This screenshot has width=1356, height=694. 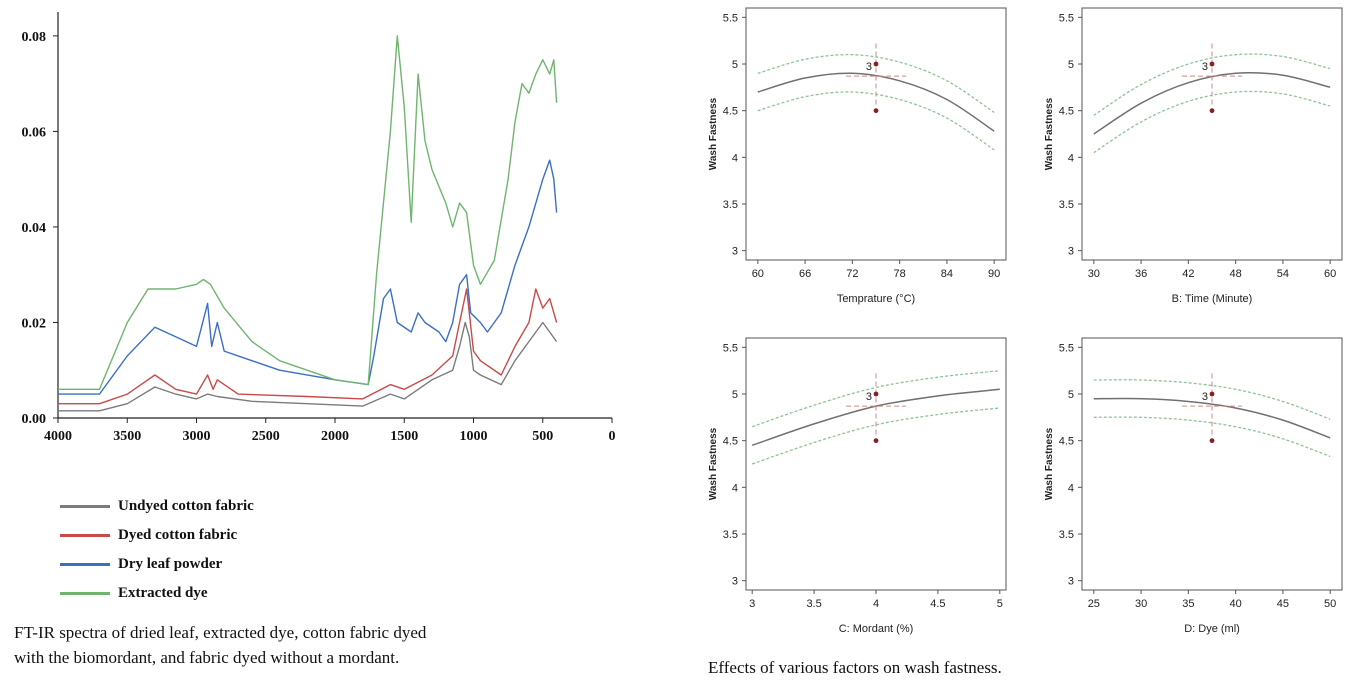 I want to click on wf-temperature-x-tick-label: 84, so click(x=947, y=274).